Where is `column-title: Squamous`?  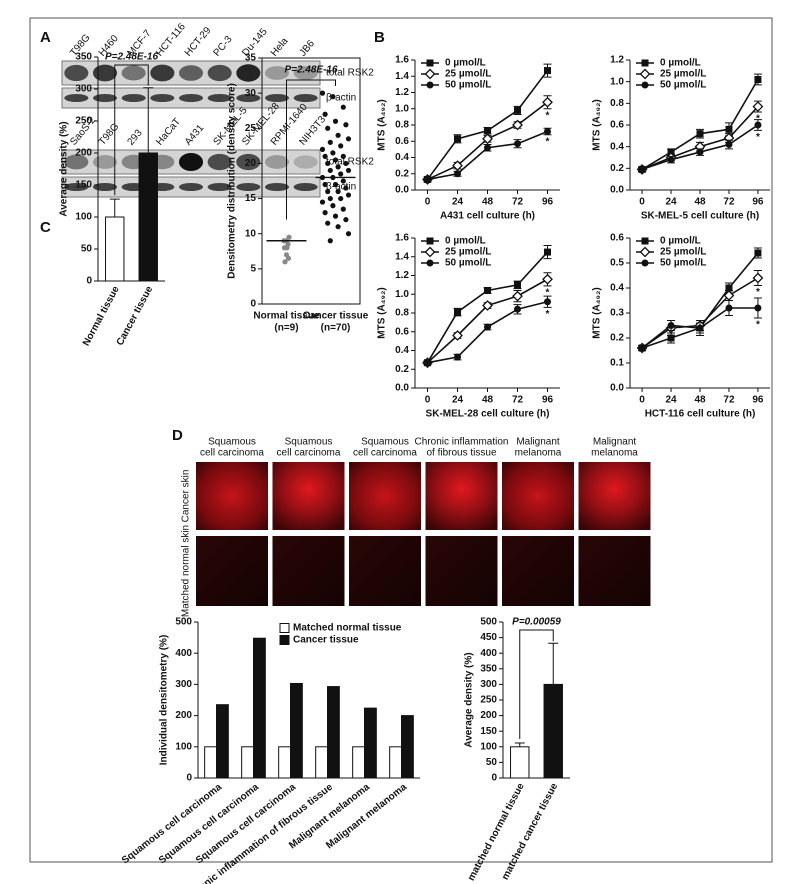
column-title: Squamous is located at coordinates (385, 442).